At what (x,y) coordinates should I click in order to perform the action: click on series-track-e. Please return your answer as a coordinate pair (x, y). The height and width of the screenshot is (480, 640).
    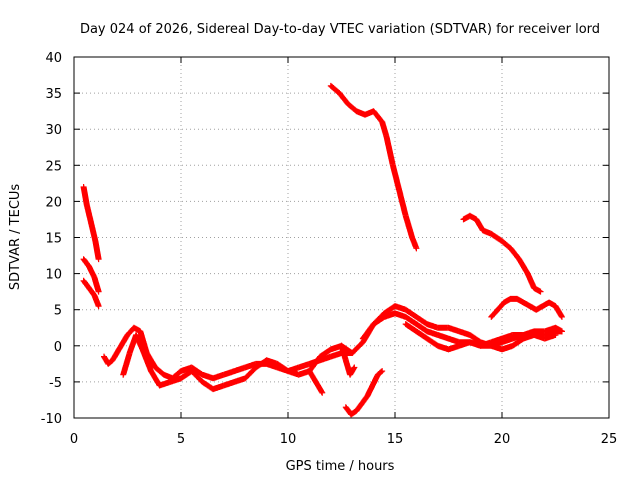
    Looking at the image, I should click on (238, 362).